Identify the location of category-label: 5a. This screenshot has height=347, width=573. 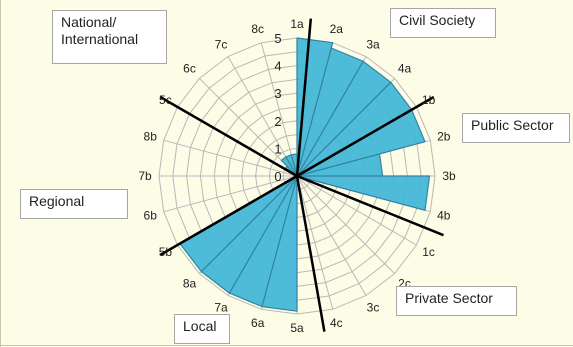
(297, 328).